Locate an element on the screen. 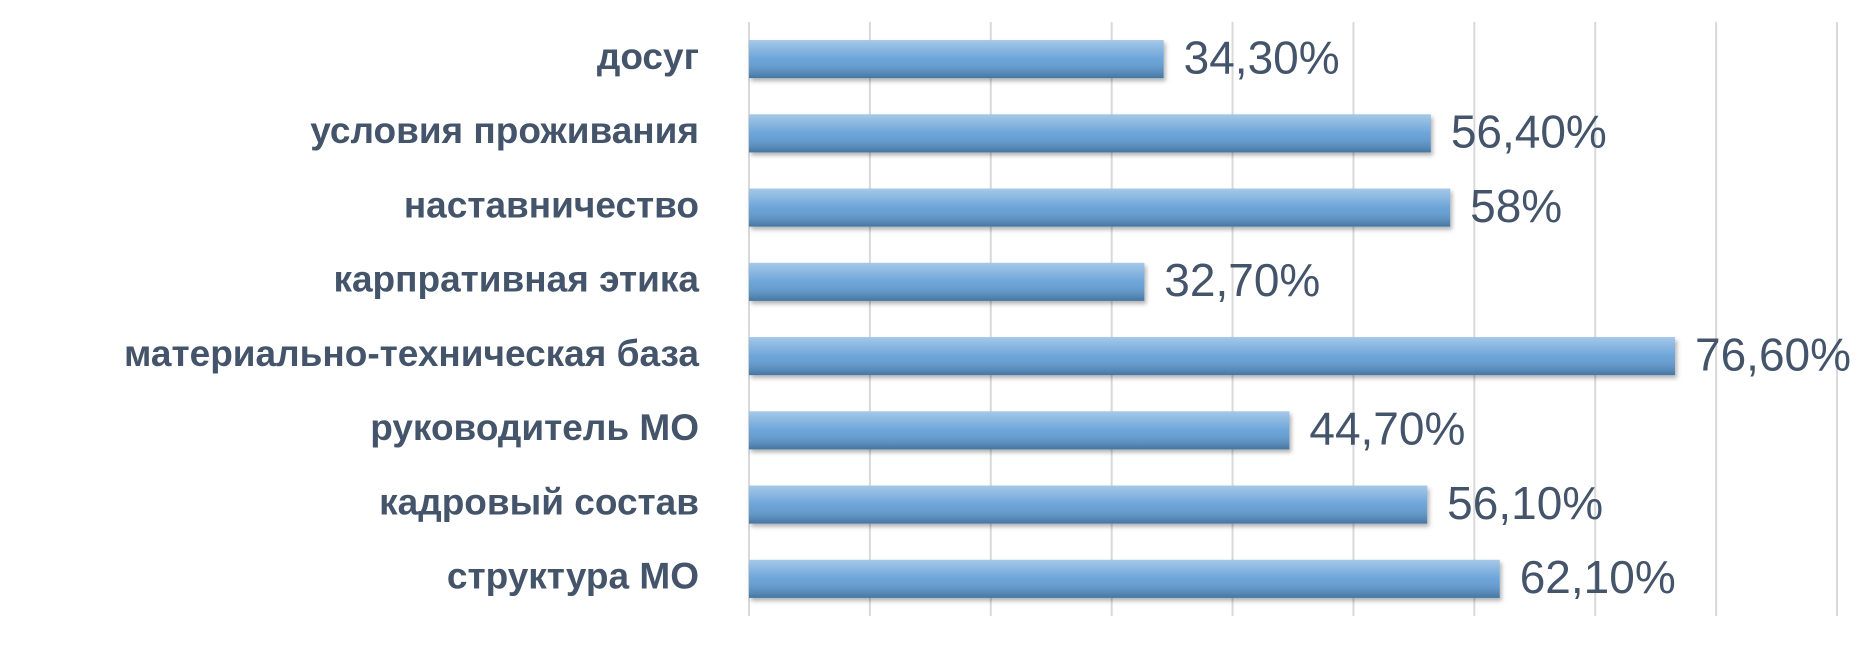 The height and width of the screenshot is (646, 1875). value-label: 56,40% is located at coordinates (1529, 132).